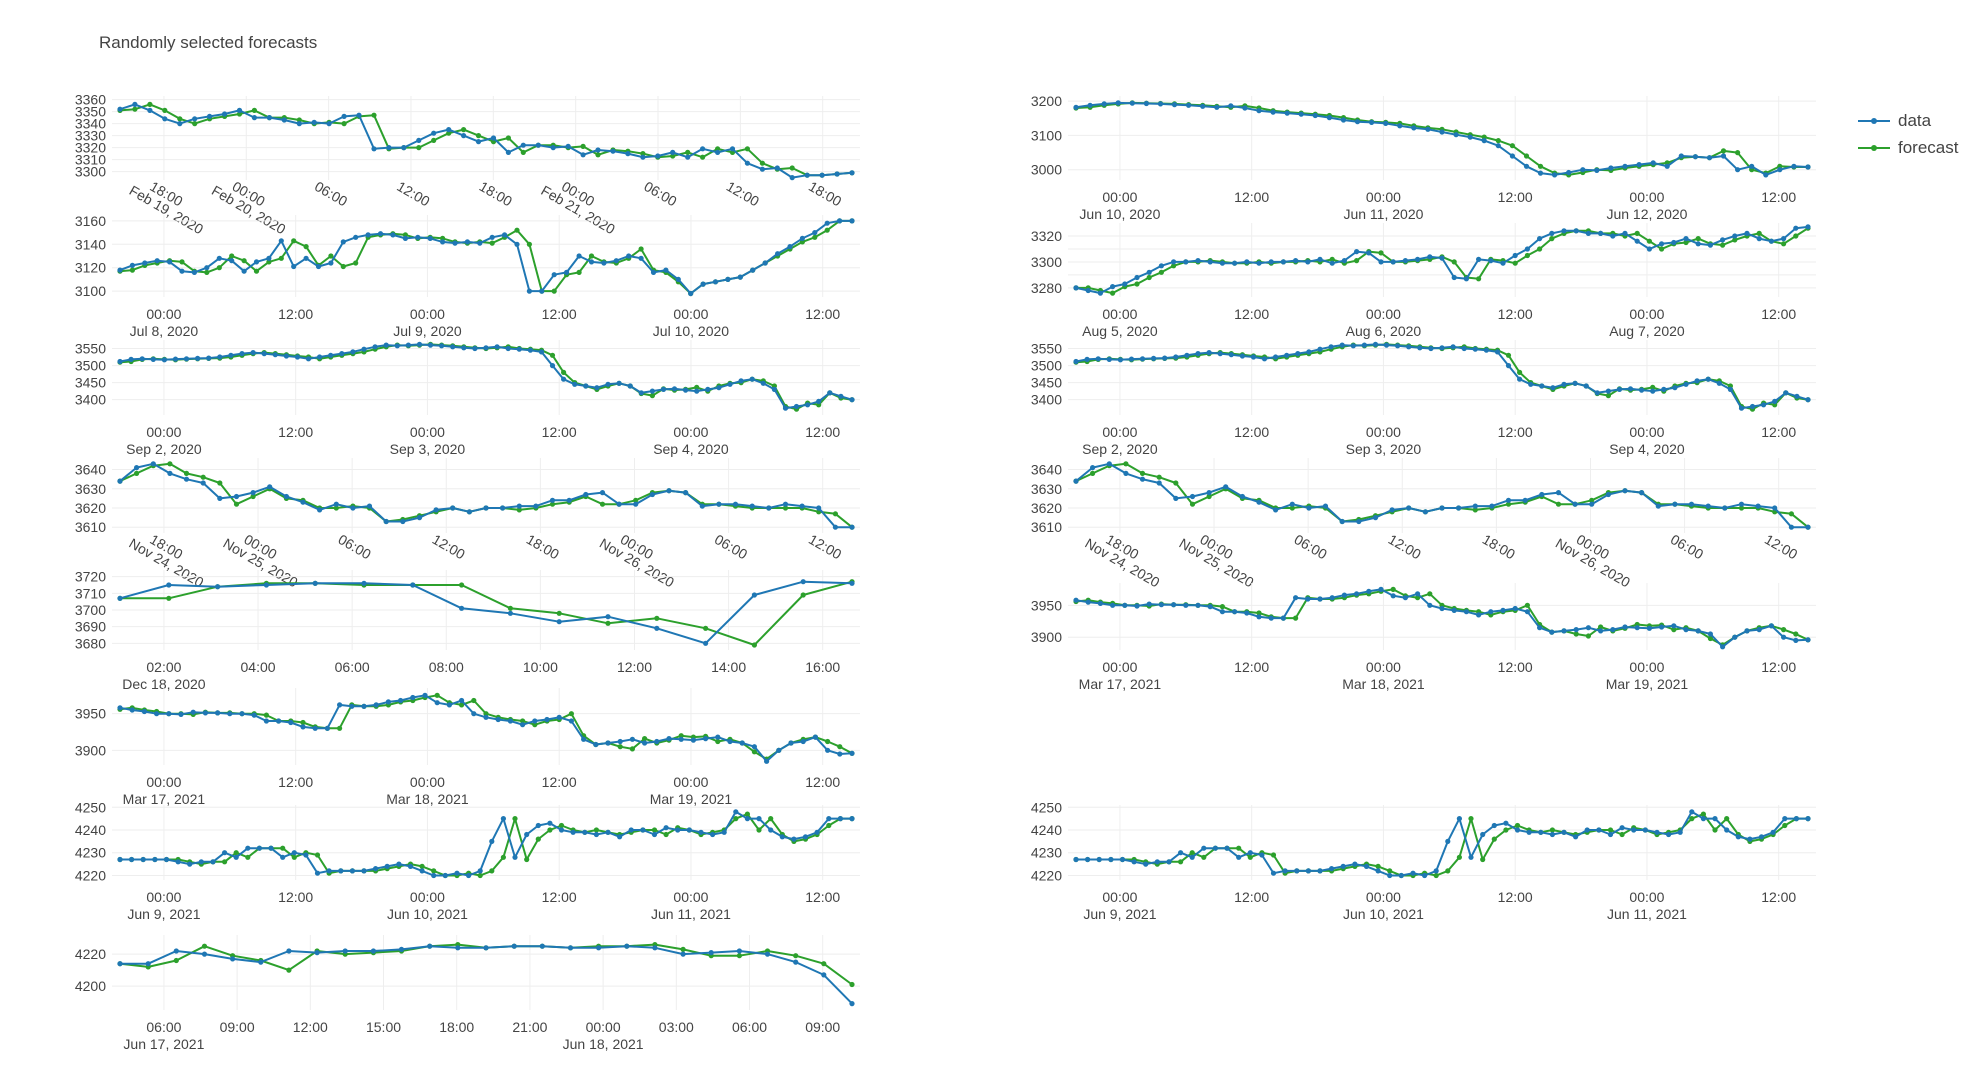  I want to click on y-tick-label: 3690, so click(90, 627).